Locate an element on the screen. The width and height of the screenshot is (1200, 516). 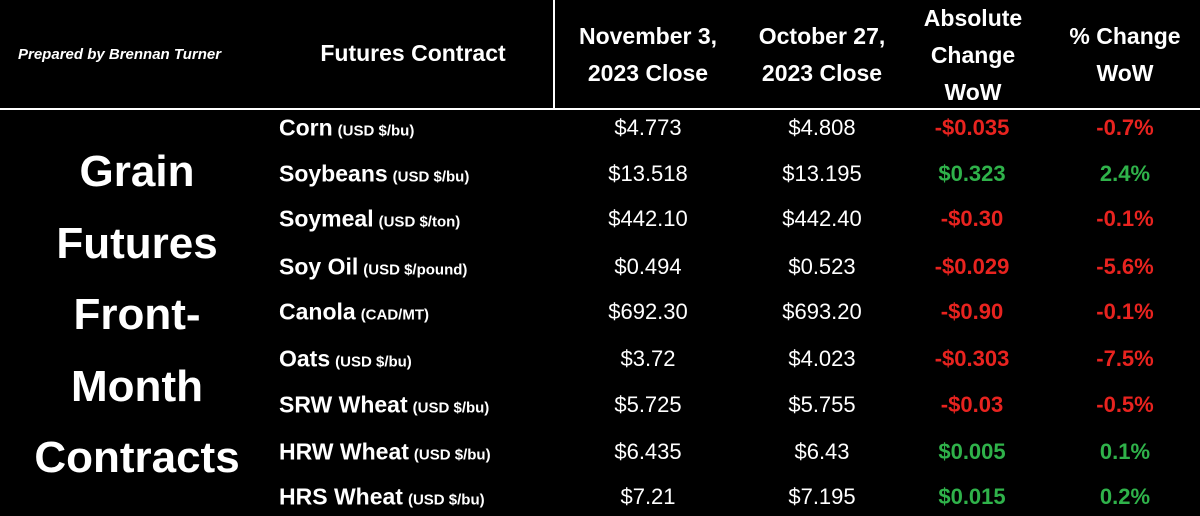
header-line: % Change is located at coordinates (1125, 36).